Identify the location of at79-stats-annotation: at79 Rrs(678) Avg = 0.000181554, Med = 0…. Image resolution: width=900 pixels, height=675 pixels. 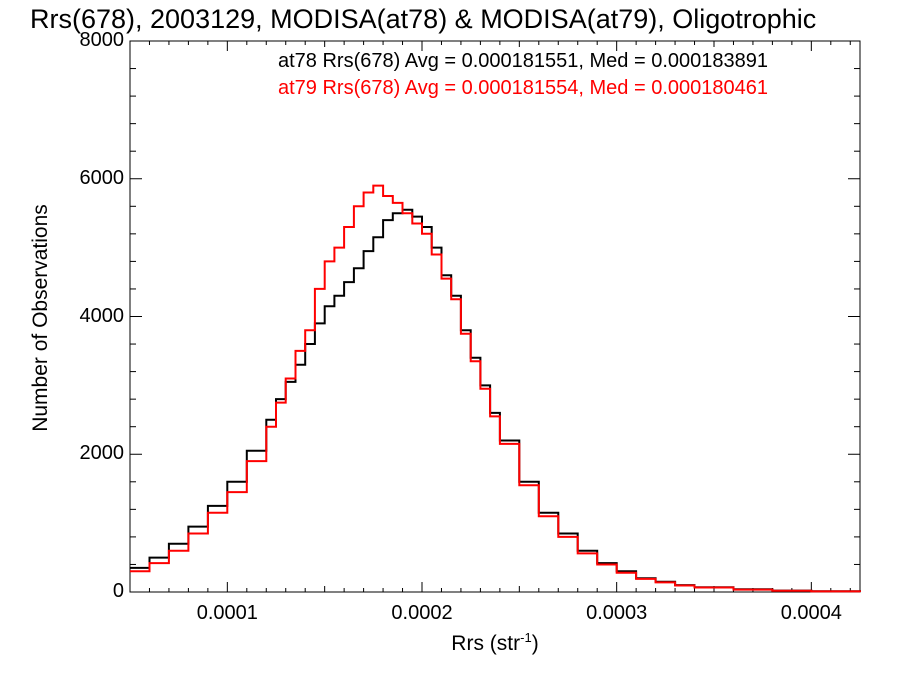
(523, 88).